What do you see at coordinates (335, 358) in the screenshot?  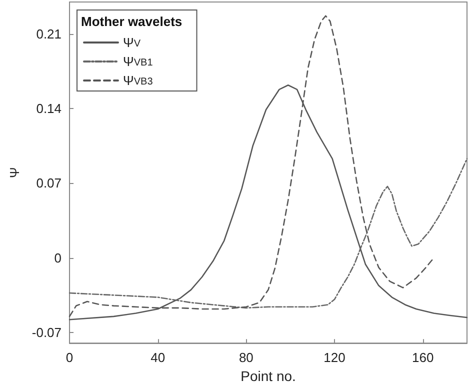 I see `x-tick-label: 120` at bounding box center [335, 358].